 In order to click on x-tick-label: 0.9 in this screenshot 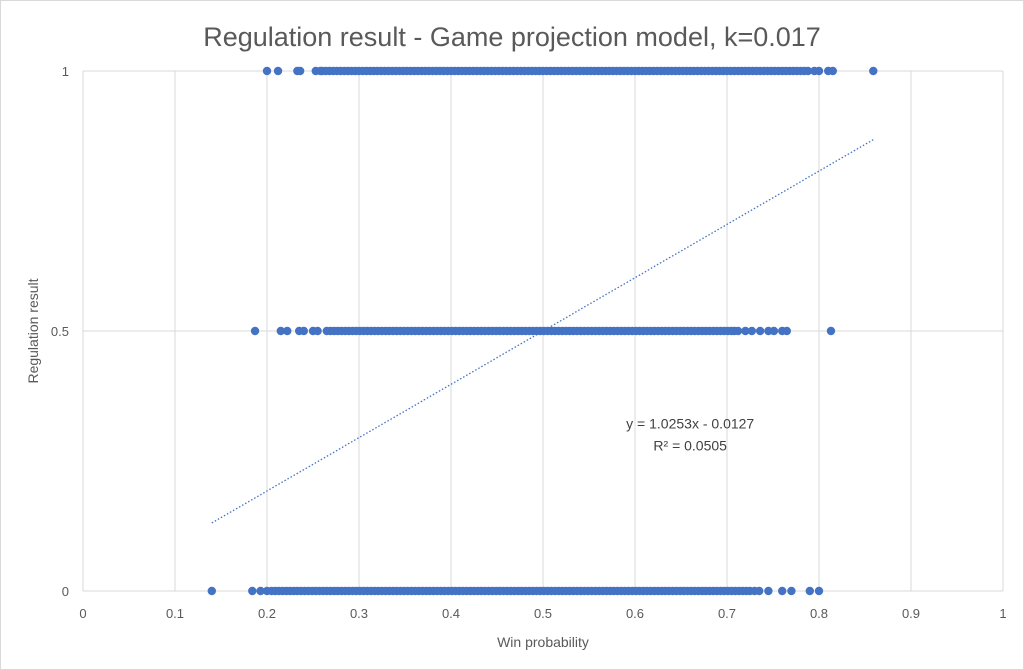, I will do `click(911, 613)`.